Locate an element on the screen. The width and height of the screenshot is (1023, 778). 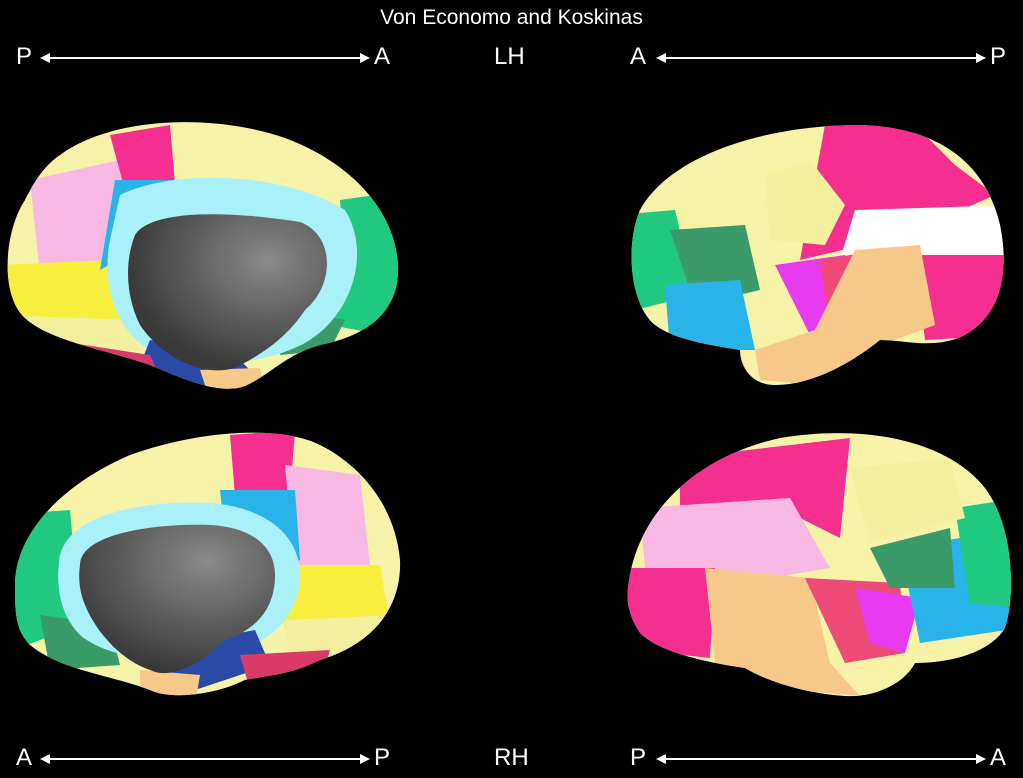
top-right-axis-arrow is located at coordinates (821, 58).